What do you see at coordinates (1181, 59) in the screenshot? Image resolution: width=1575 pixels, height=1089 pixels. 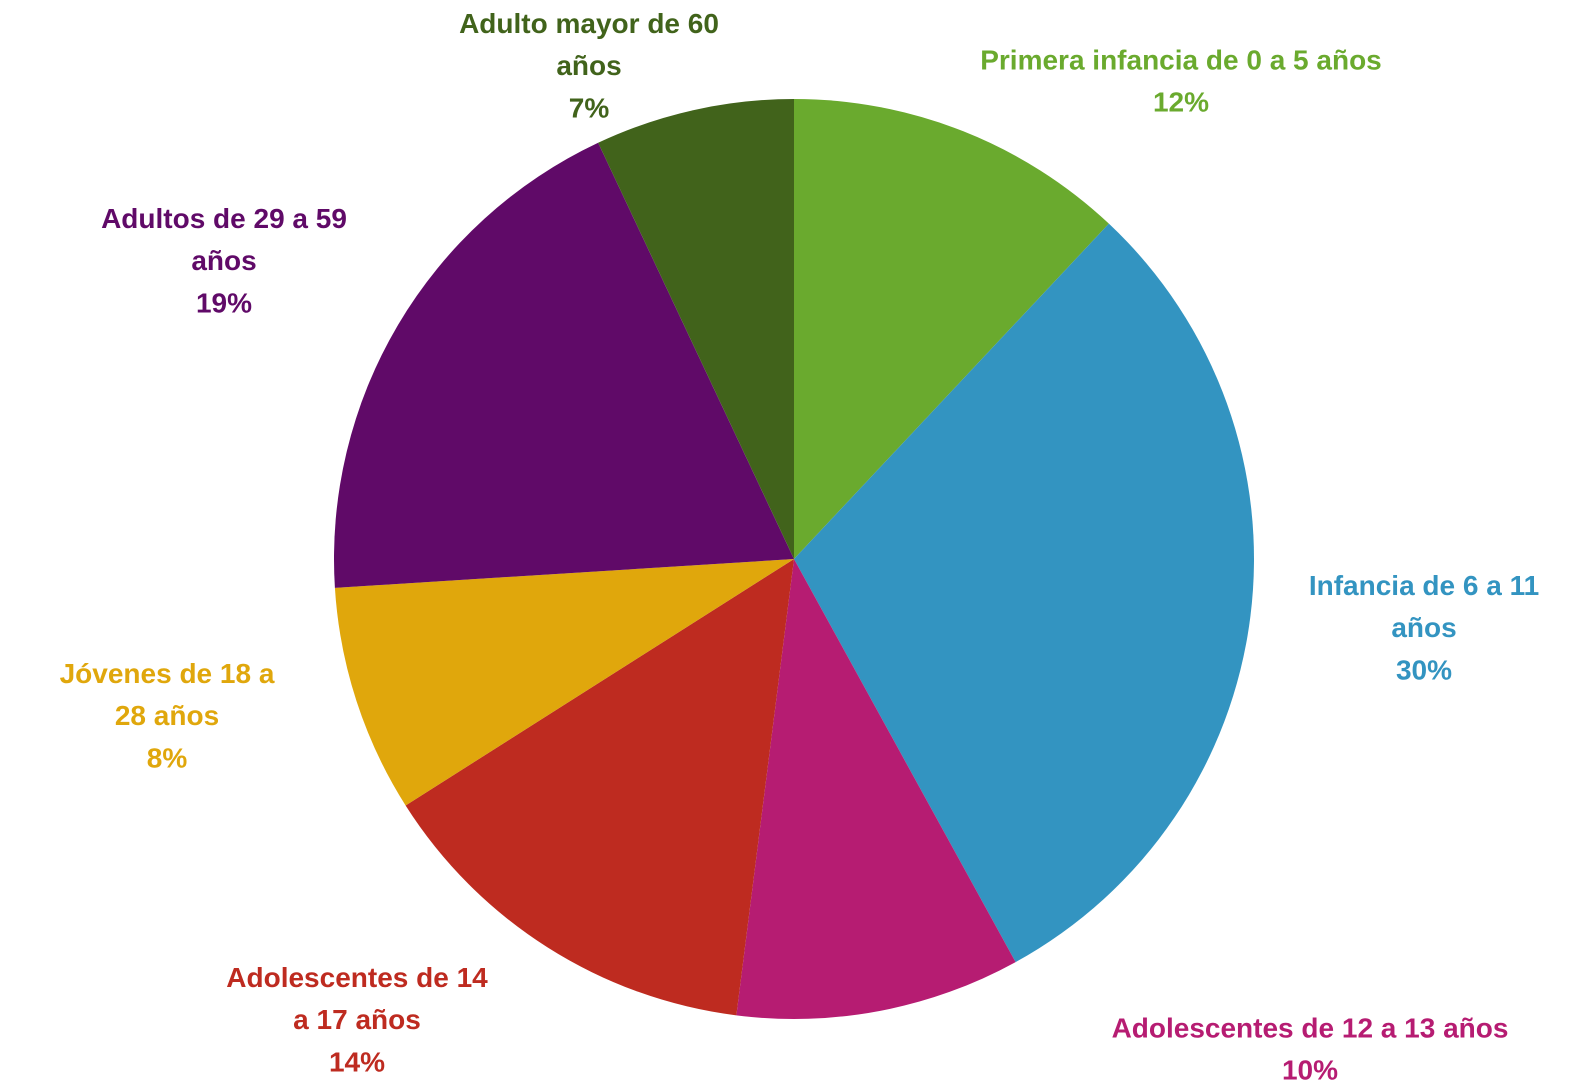 I see `slice-label: Primera infancia de 0 a 5 años` at bounding box center [1181, 59].